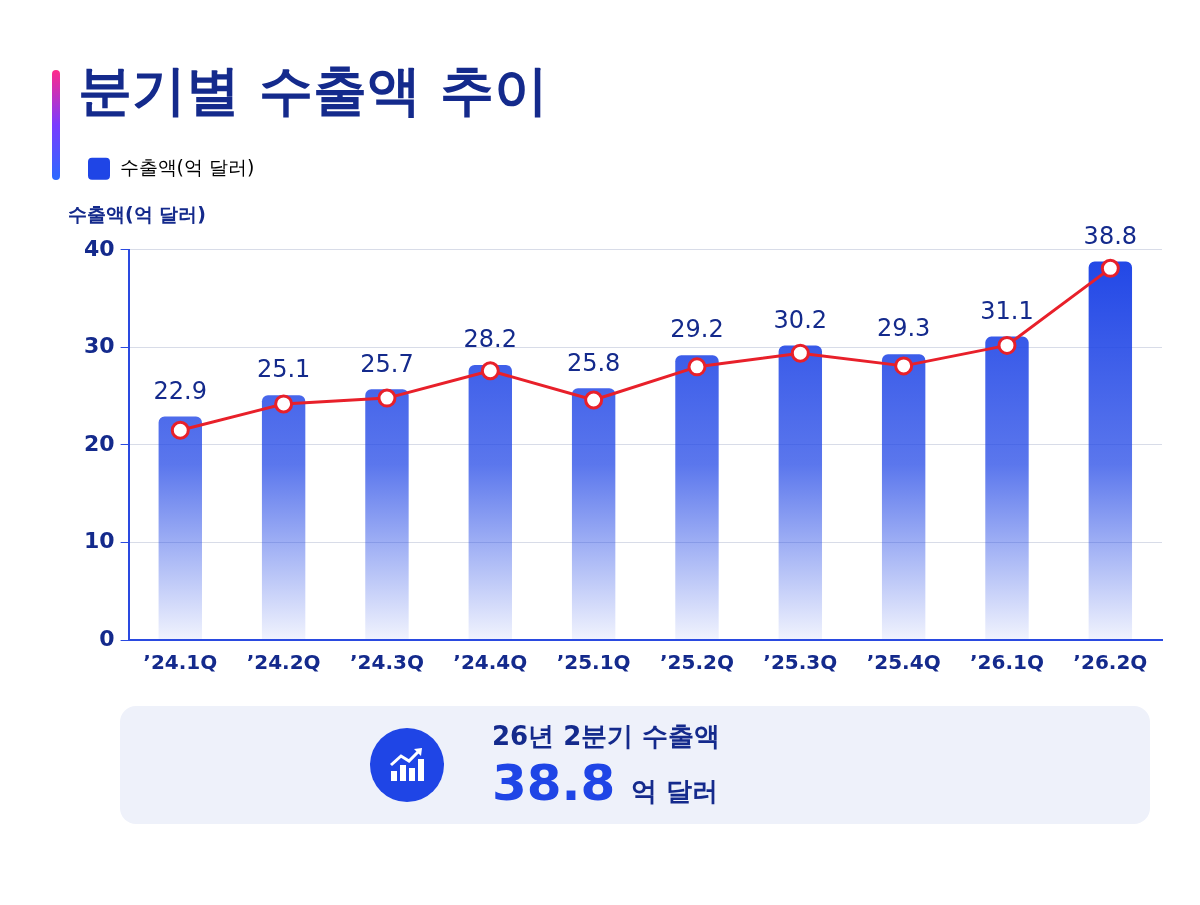 This screenshot has height=905, width=1200. Describe the element at coordinates (697, 662) in the screenshot. I see `x-tick-label: ’25.2Q` at that location.